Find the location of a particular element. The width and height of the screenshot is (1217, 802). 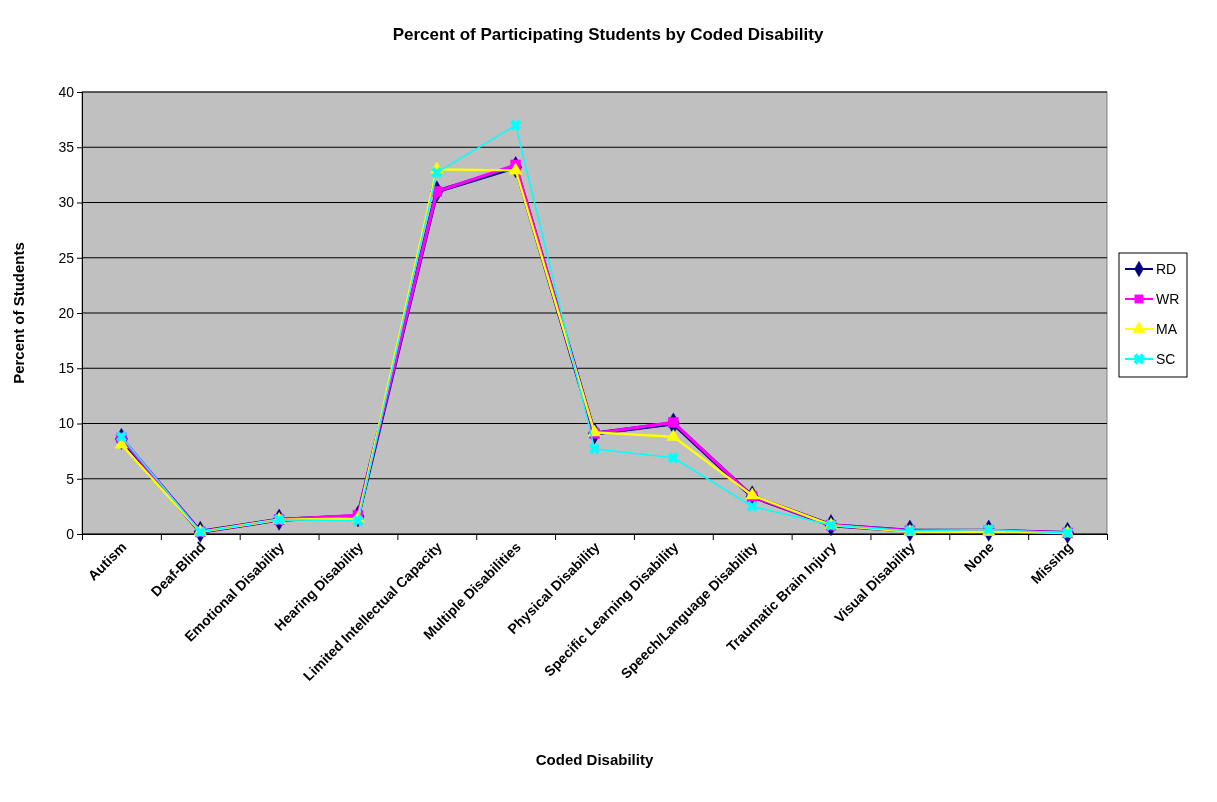

y-tick-label: 15 is located at coordinates (66, 368).